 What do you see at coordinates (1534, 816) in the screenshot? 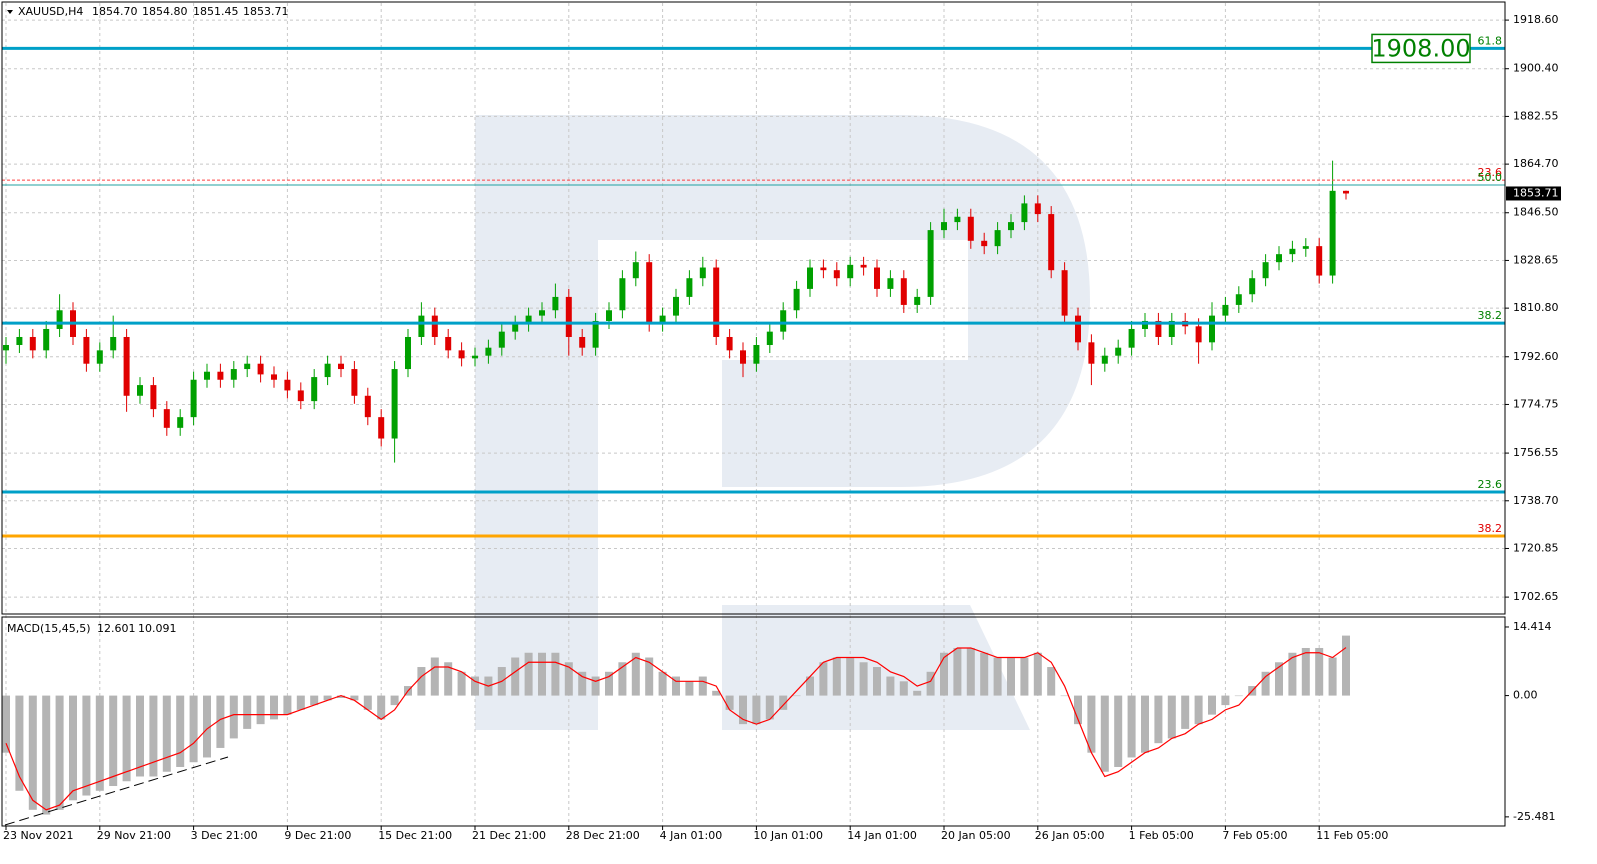
I see `y-tick-label: -25.481` at bounding box center [1534, 816].